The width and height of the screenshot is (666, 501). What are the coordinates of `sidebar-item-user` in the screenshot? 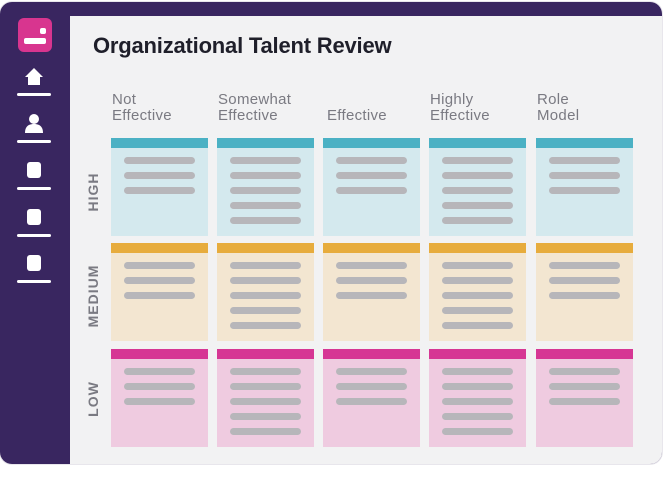 It's located at (34, 128).